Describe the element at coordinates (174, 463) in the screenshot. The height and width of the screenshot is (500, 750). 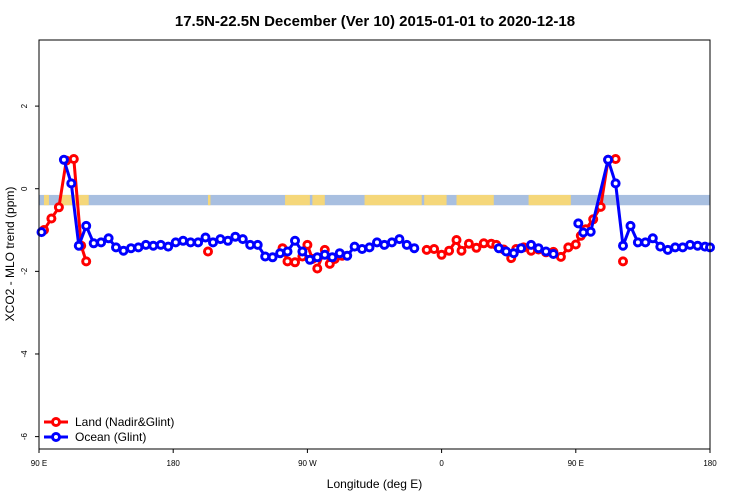
I see `x-tick-label: 180` at that location.